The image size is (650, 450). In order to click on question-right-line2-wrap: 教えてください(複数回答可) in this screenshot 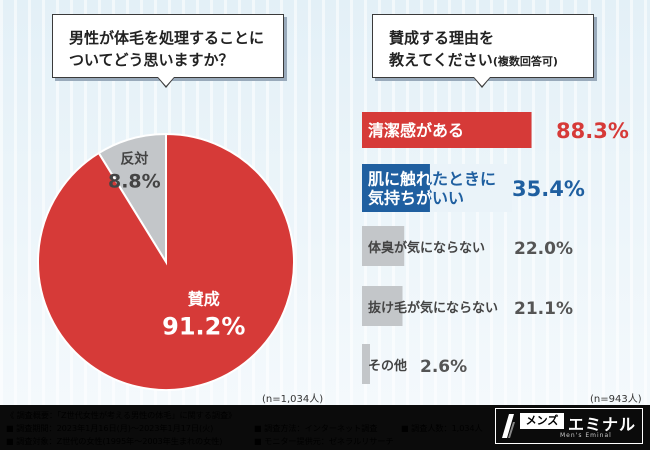, I will do `click(486, 61)`.